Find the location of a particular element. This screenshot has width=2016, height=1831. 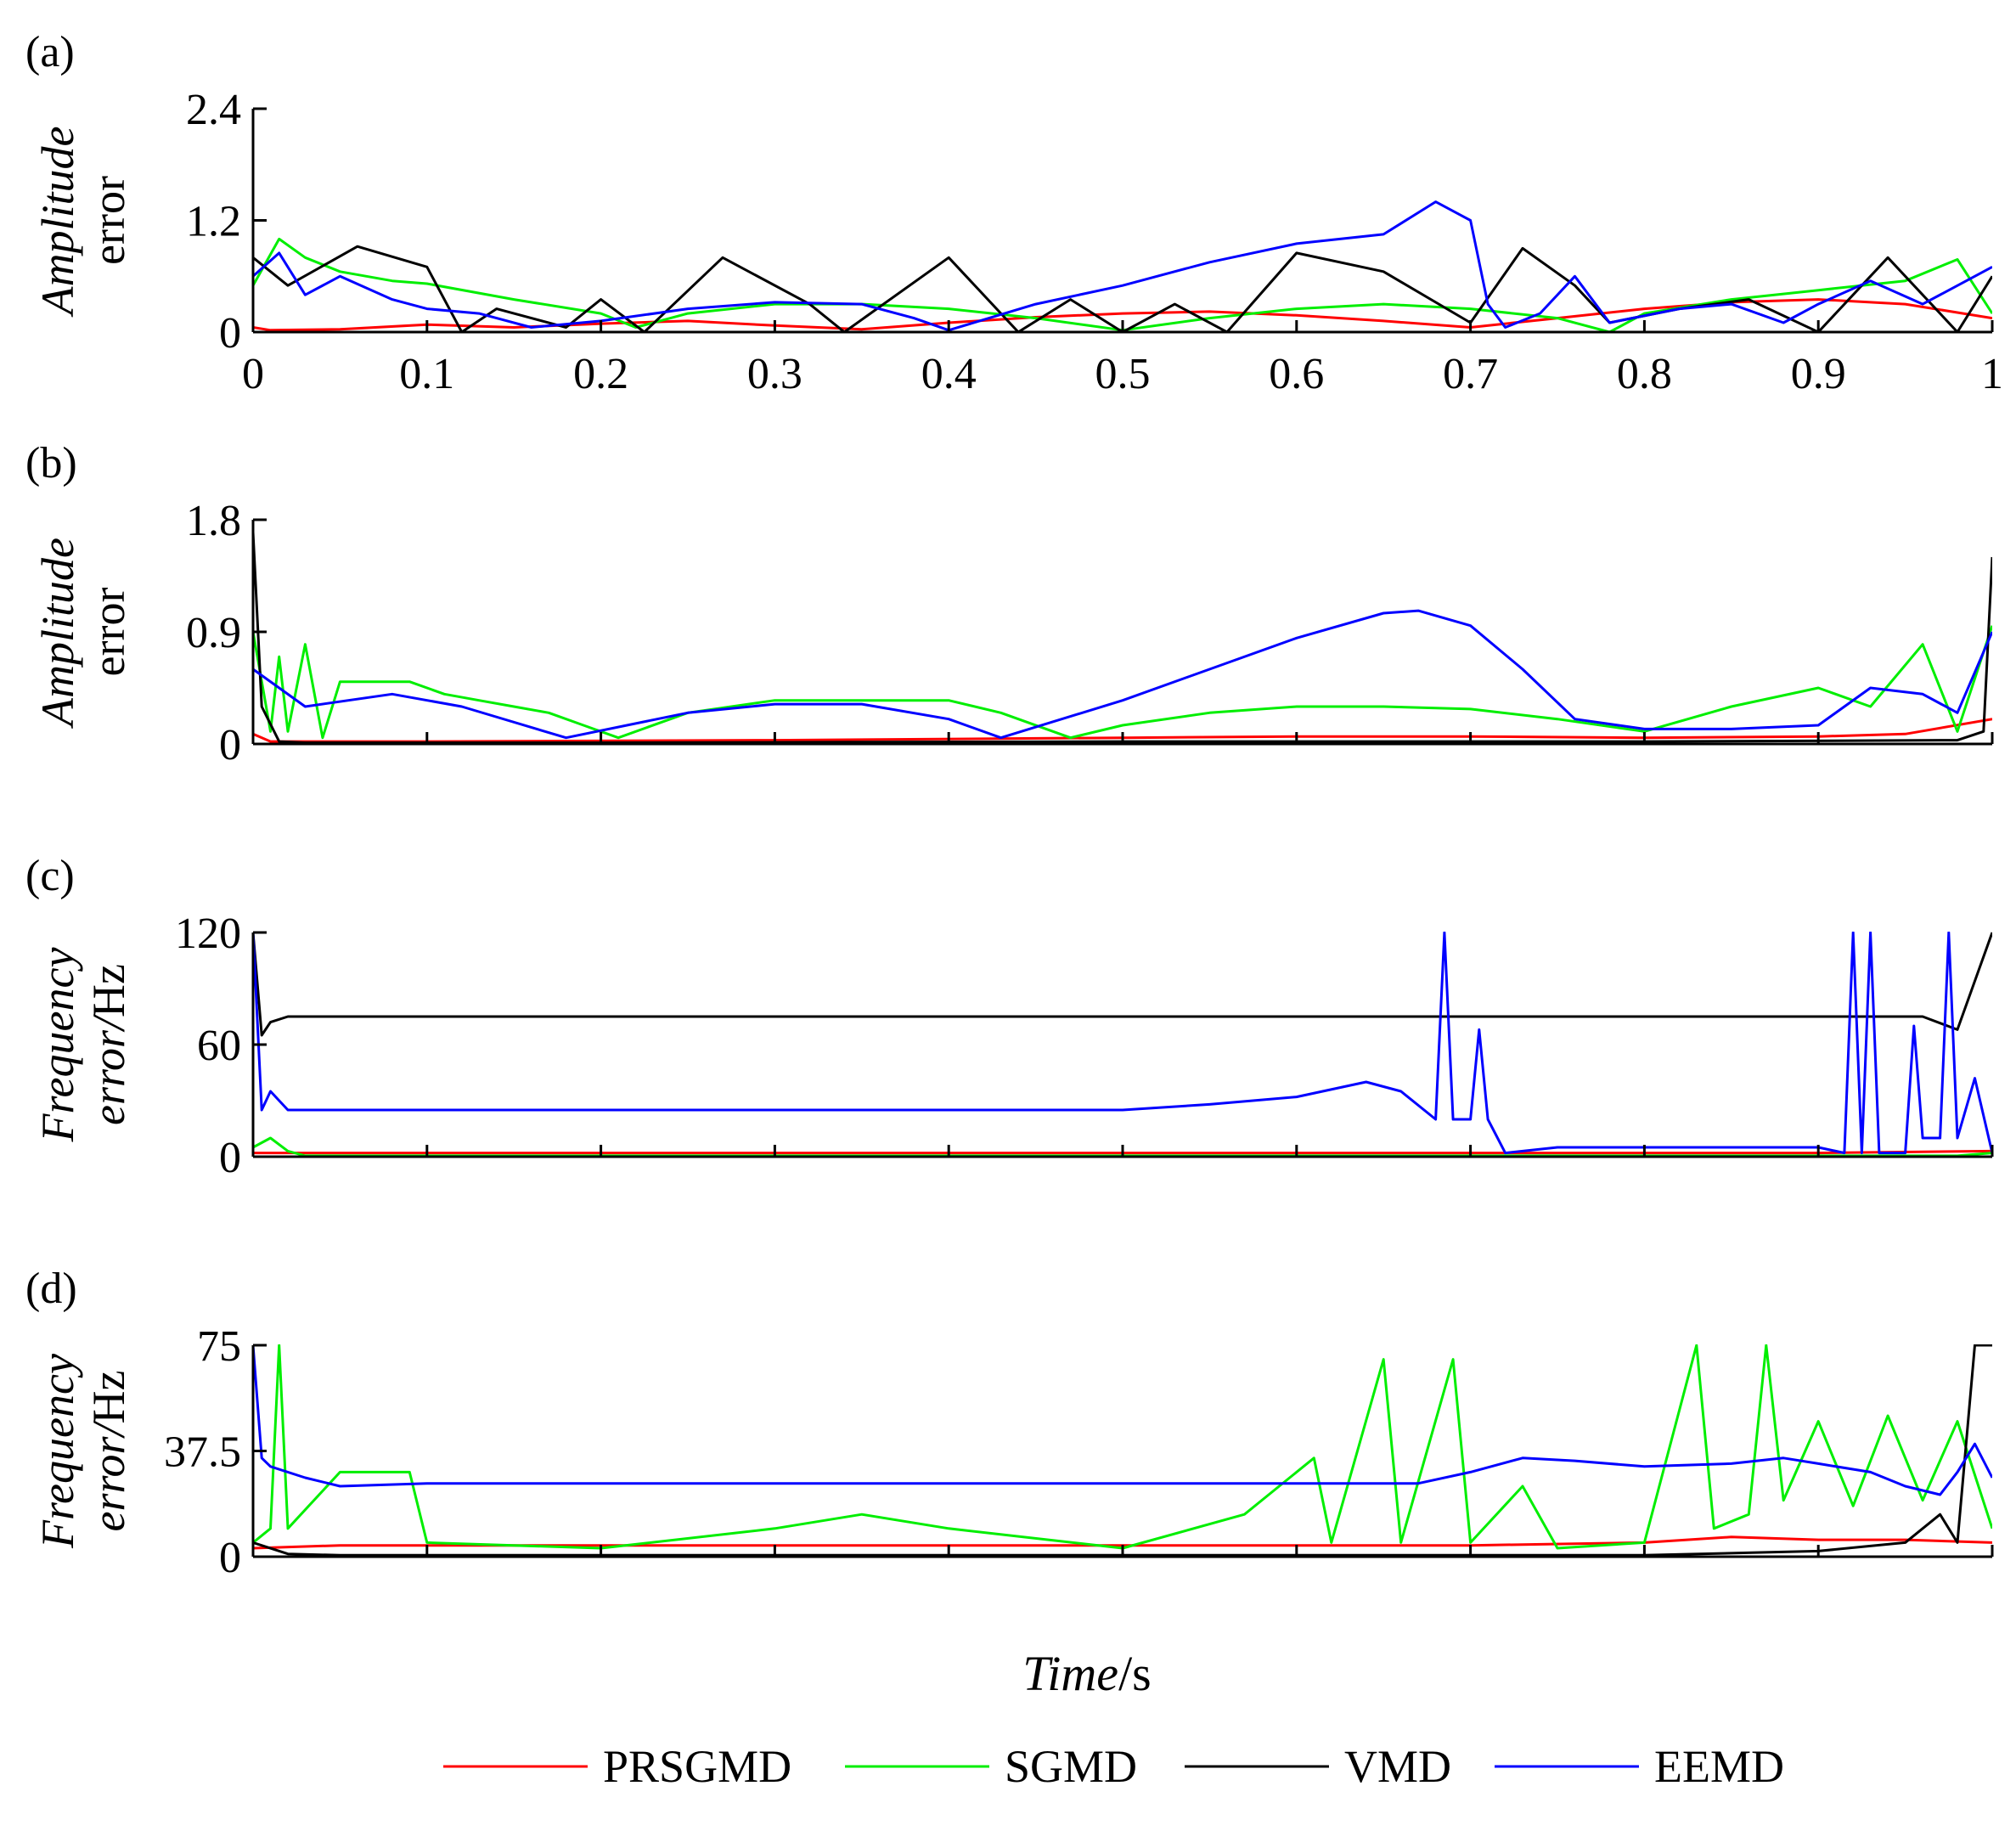

panel-label: (b) is located at coordinates (51, 463).